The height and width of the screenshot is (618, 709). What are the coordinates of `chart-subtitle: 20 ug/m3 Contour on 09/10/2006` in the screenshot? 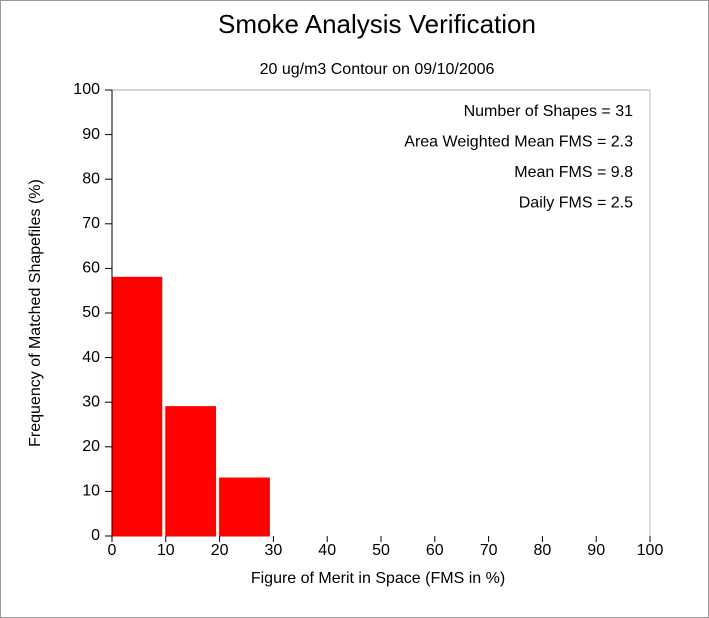 It's located at (377, 69).